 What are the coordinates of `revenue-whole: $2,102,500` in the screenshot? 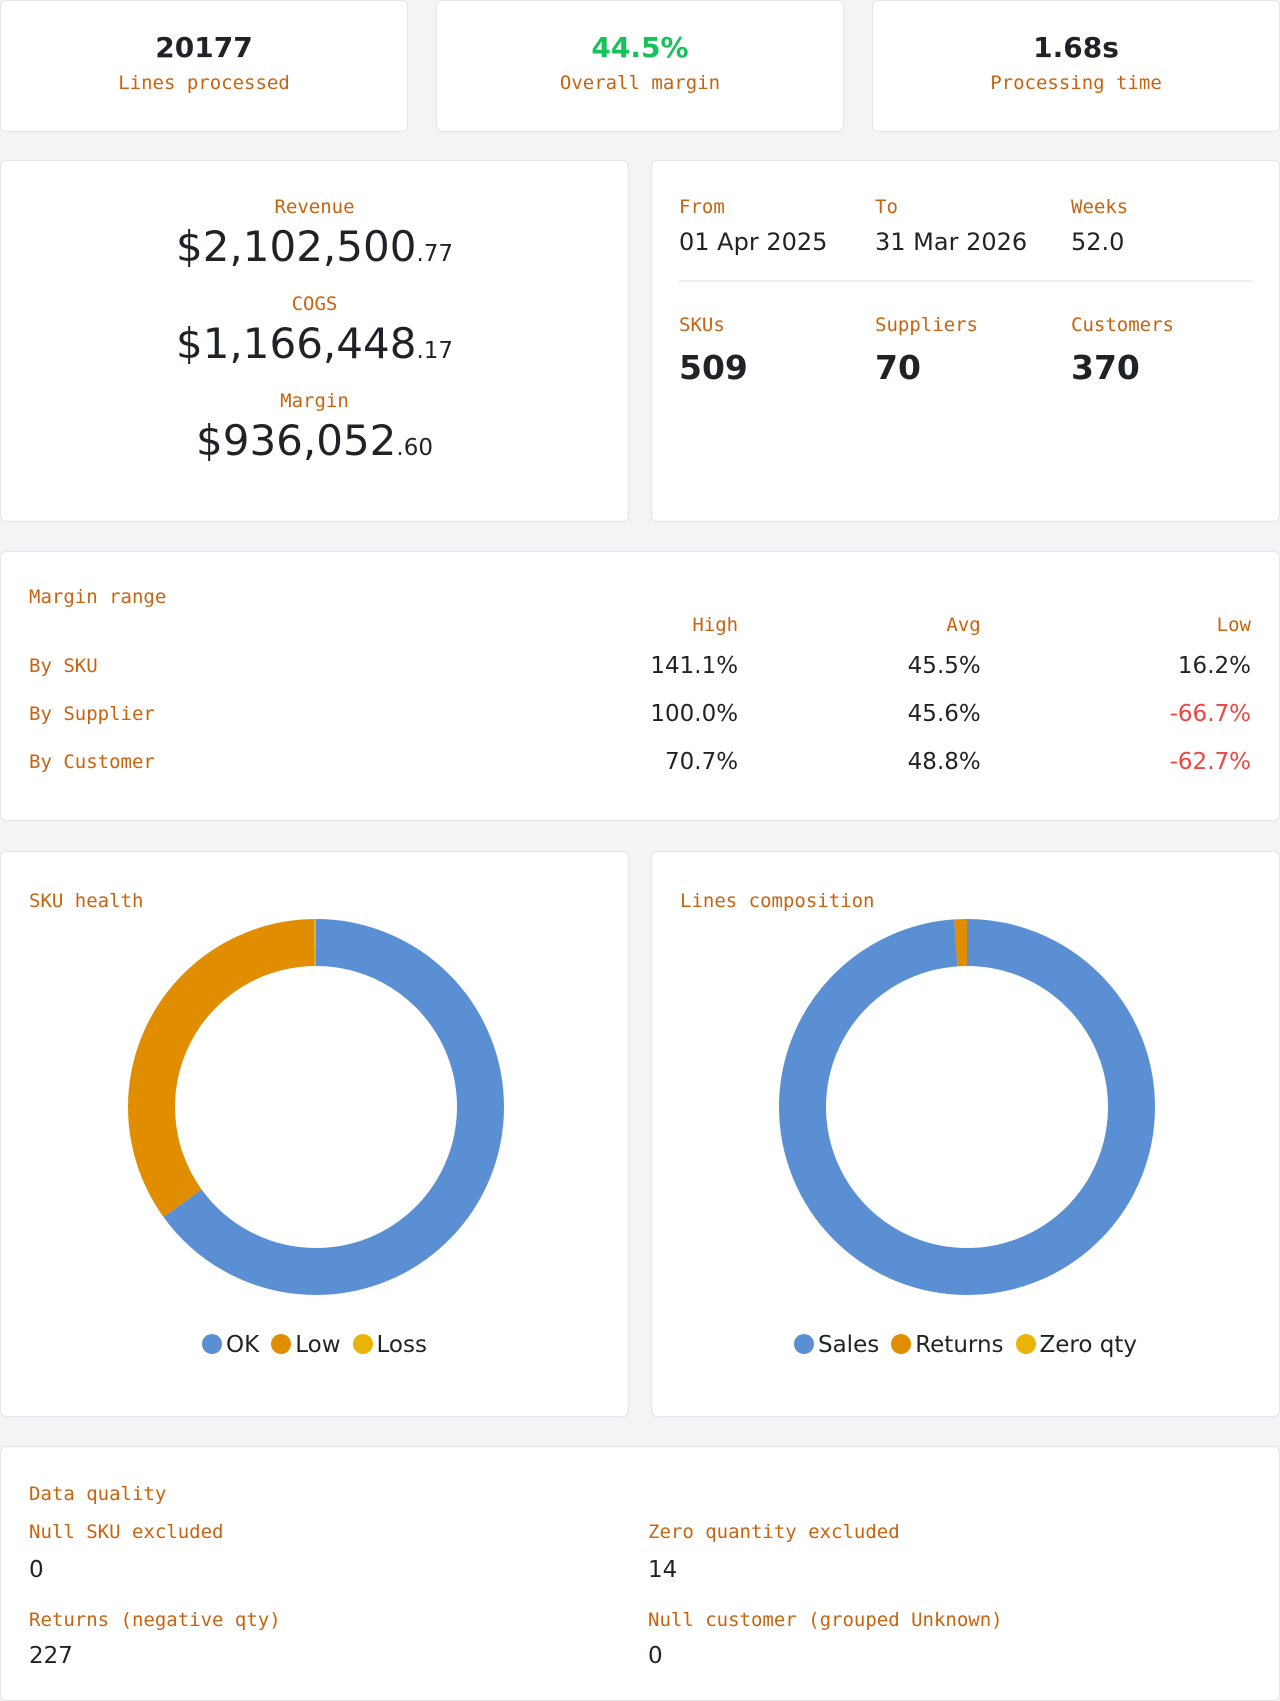 It's located at (296, 246).